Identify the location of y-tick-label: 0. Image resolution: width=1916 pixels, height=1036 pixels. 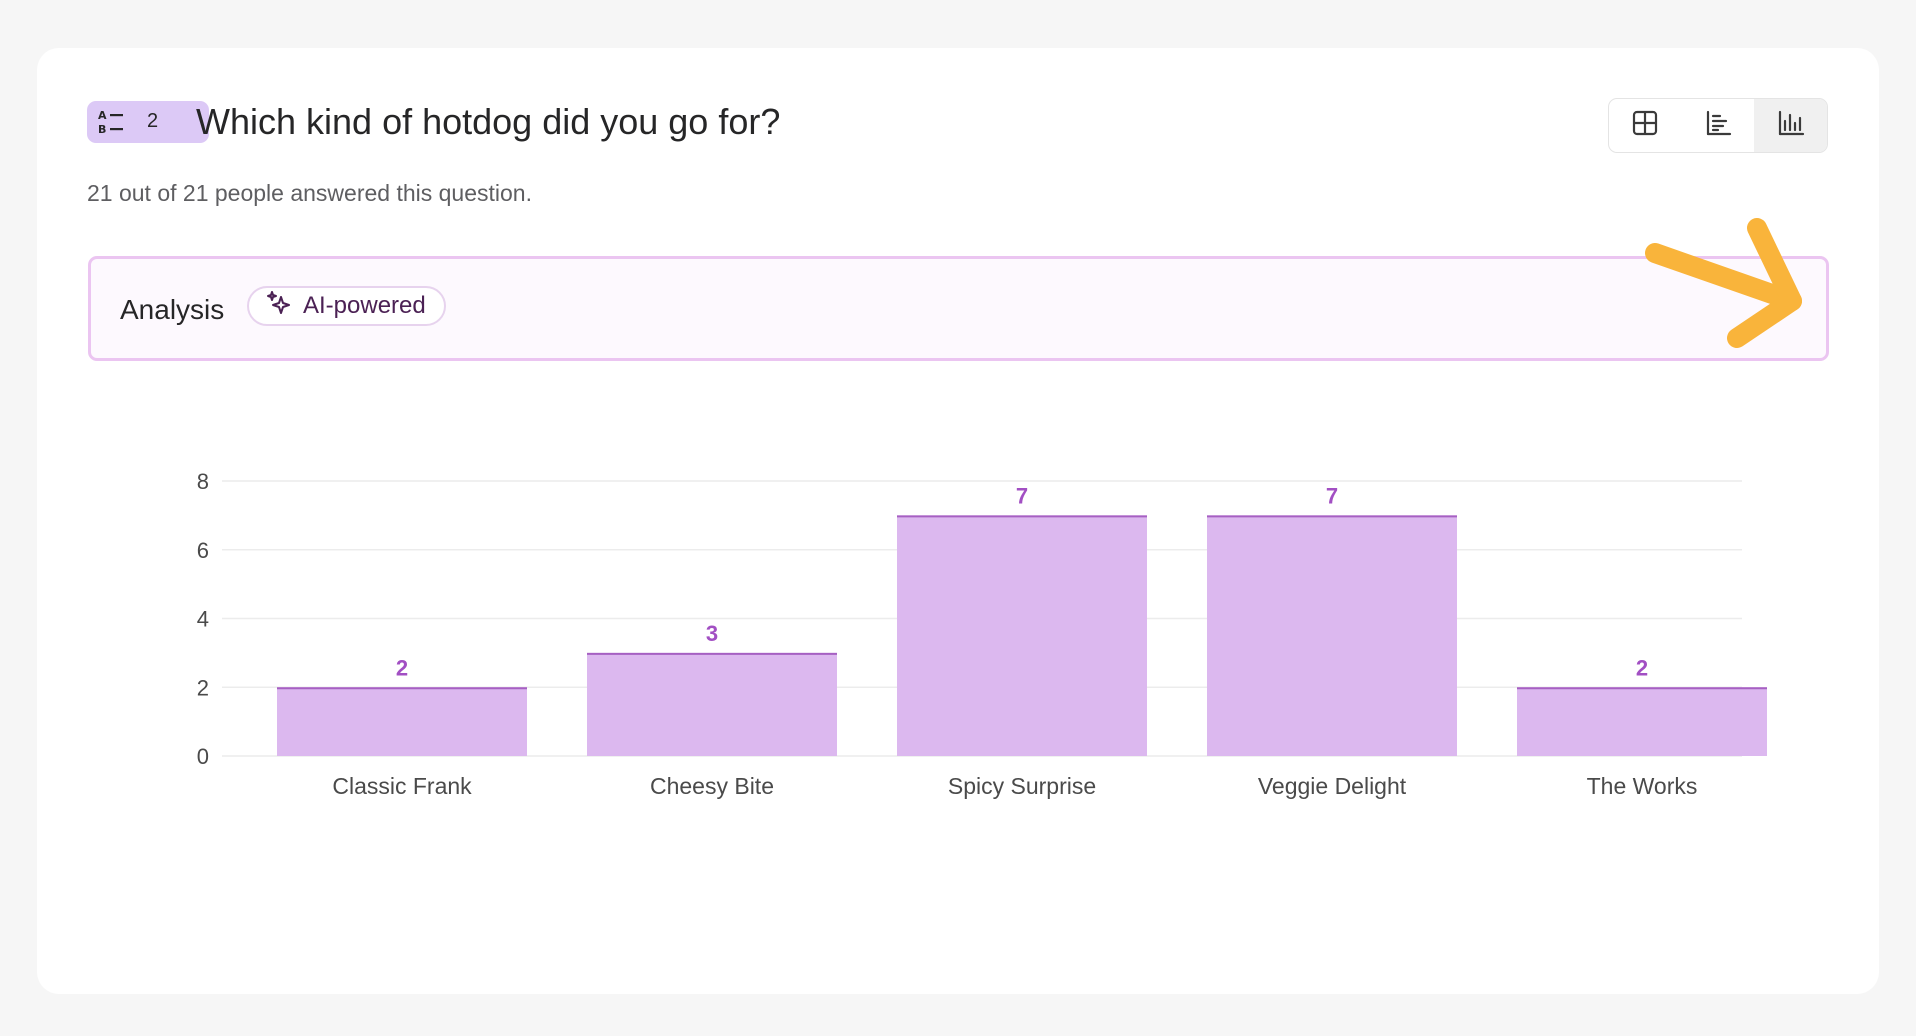
(203, 756).